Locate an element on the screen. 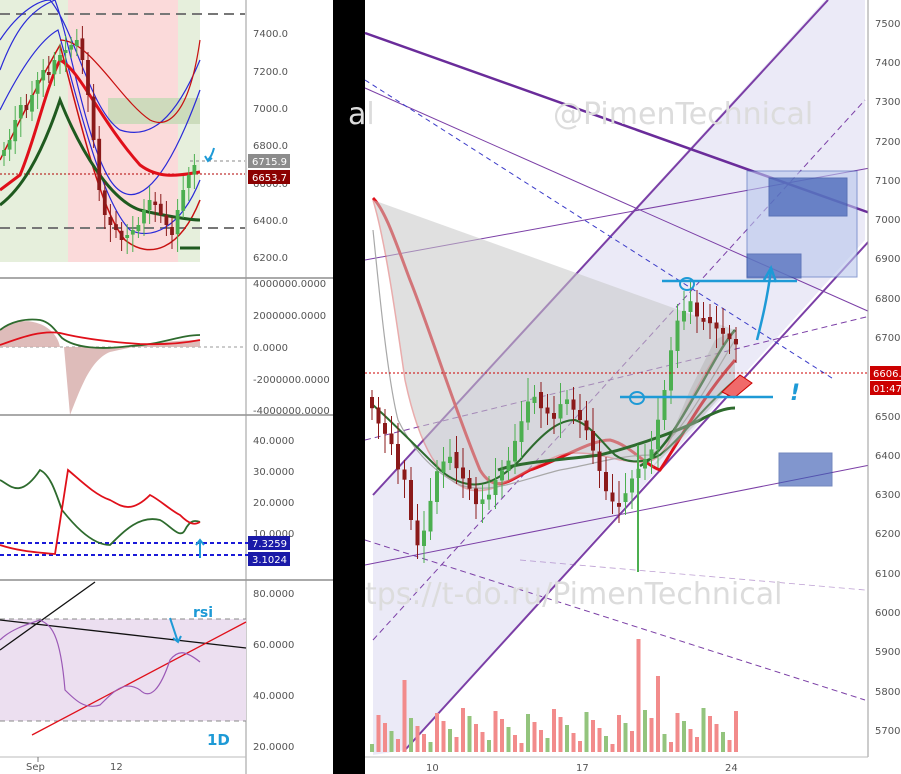 The height and width of the screenshot is (774, 901). osc2-badge-label: 3.1024 is located at coordinates (269, 560).